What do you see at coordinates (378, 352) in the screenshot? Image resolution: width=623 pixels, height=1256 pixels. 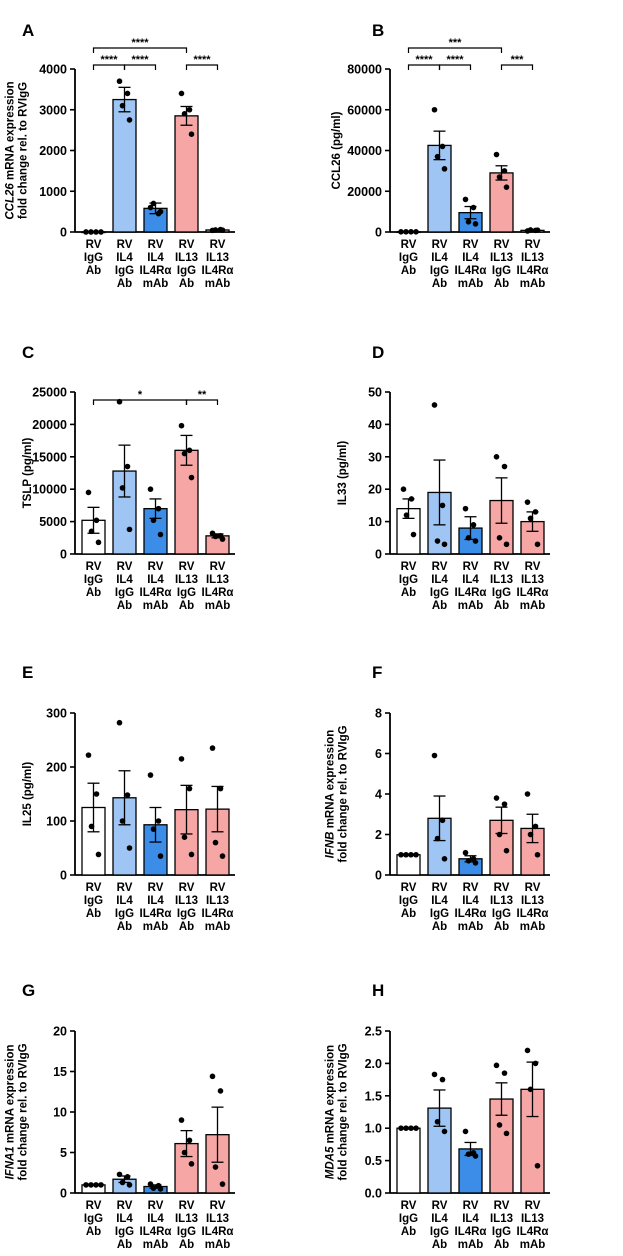 I see `panel-letter: D` at bounding box center [378, 352].